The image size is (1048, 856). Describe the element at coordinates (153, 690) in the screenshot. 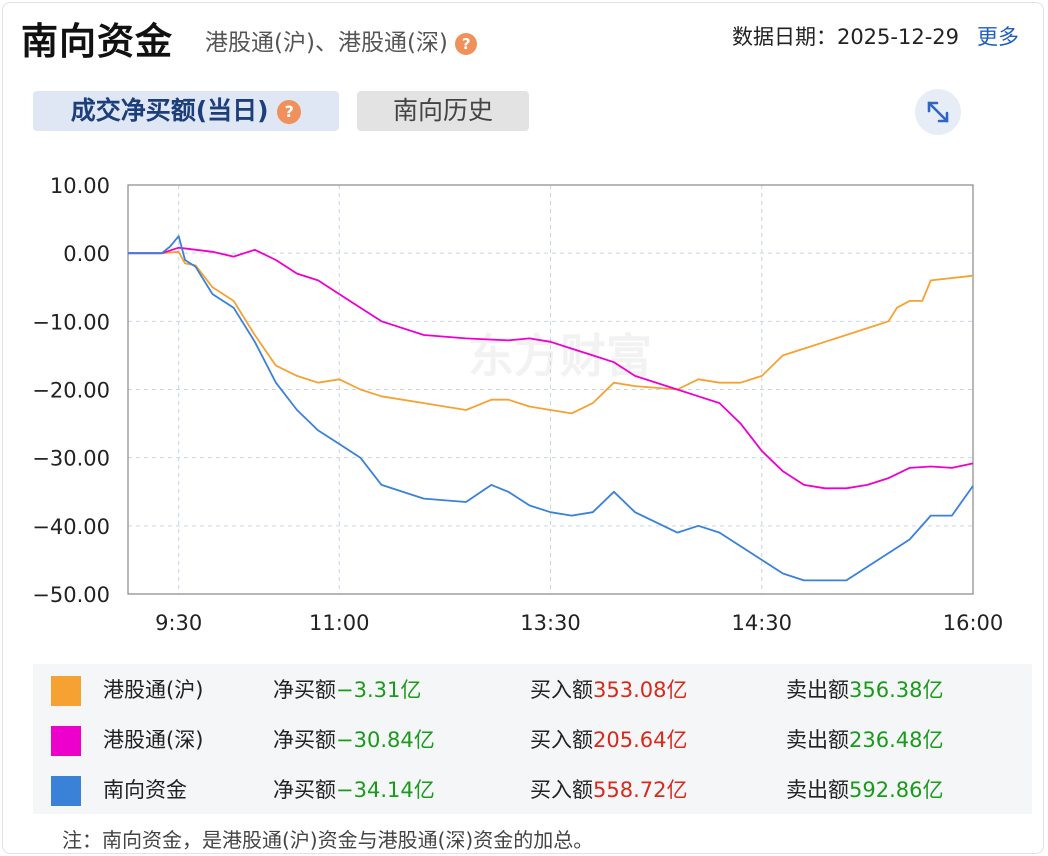

I see `legend-name: 港股通(沪)` at that location.